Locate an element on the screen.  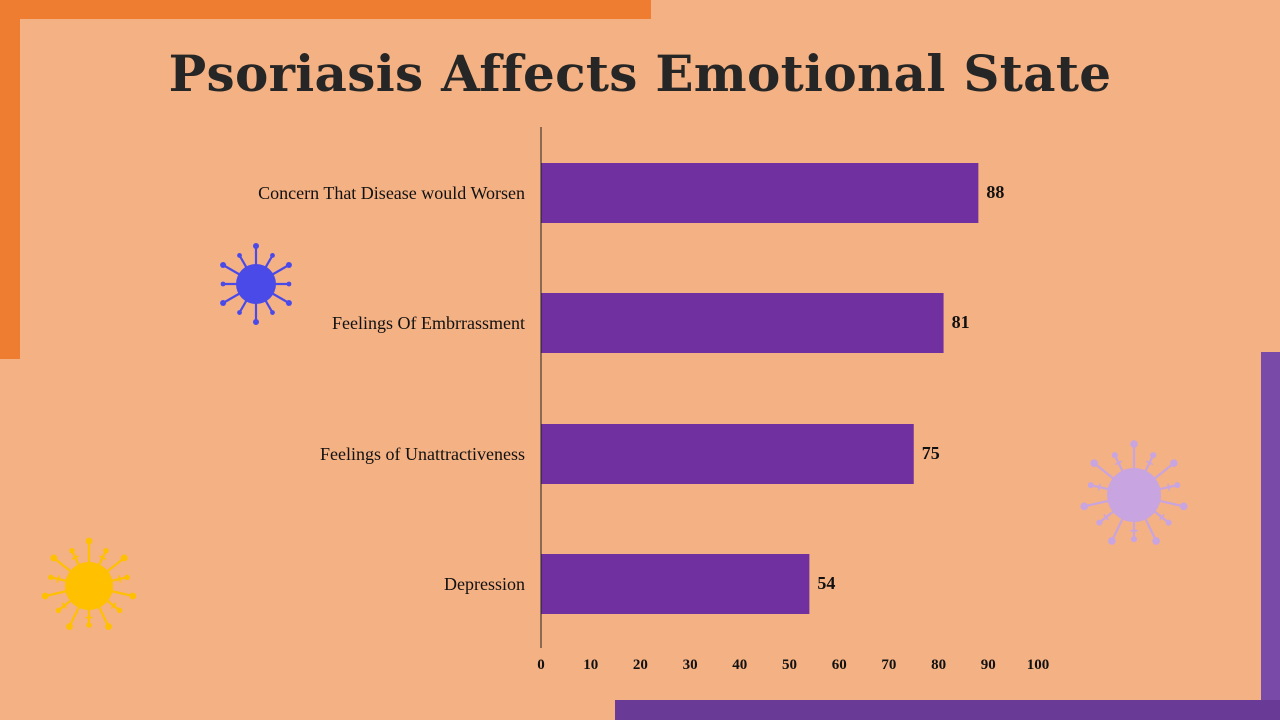
x-tick-label: 70 is located at coordinates (888, 665).